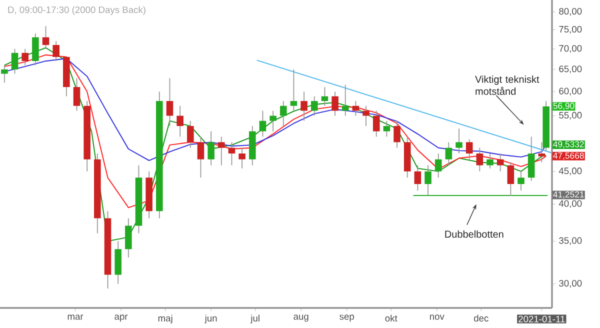 The image size is (600, 328). Describe the element at coordinates (570, 12) in the screenshot. I see `y-tick-label: 80,00` at that location.